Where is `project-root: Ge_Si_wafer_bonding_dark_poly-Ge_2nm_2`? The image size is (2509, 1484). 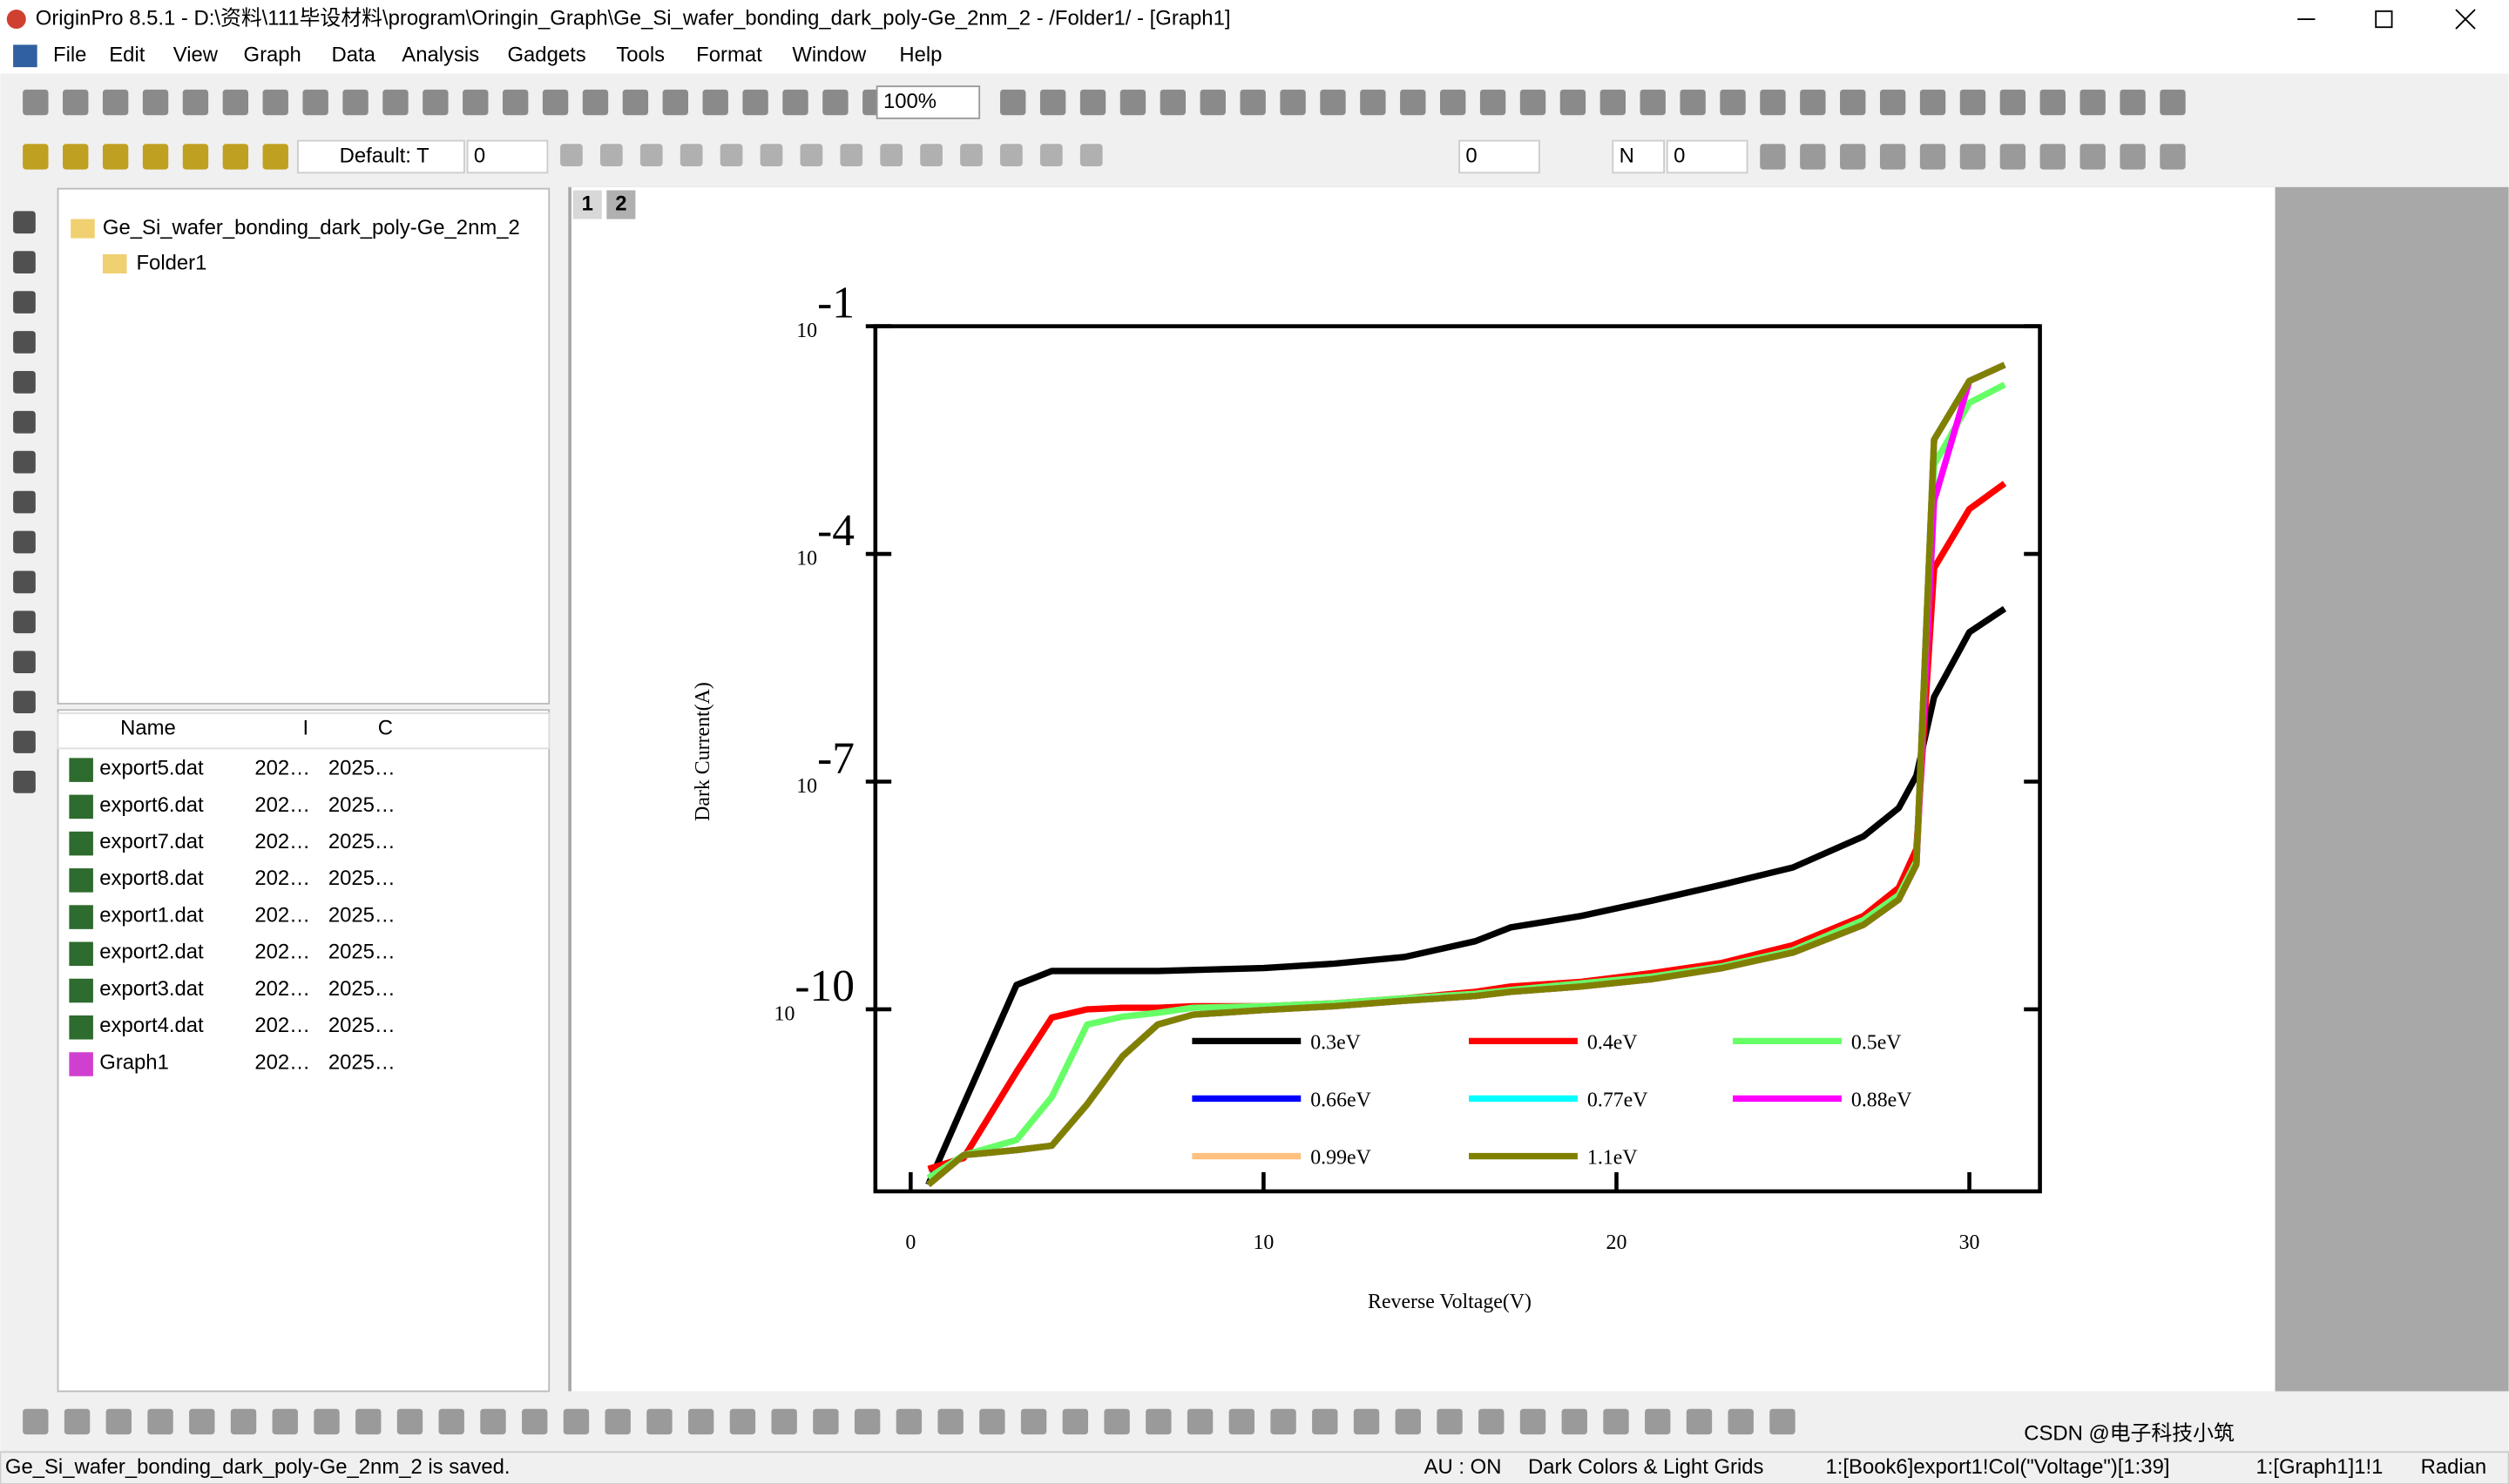
project-root: Ge_Si_wafer_bonding_dark_poly-Ge_2nm_2 is located at coordinates (311, 228).